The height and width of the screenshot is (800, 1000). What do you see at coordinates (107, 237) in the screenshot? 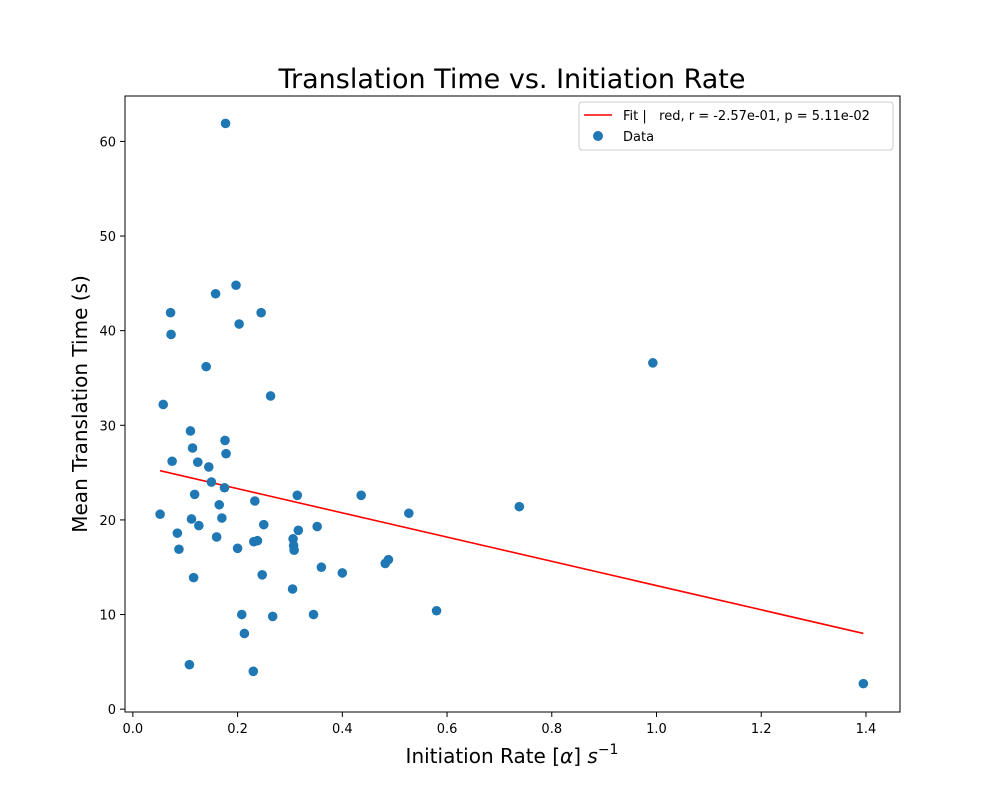
I see `y-tick-label: 50` at bounding box center [107, 237].